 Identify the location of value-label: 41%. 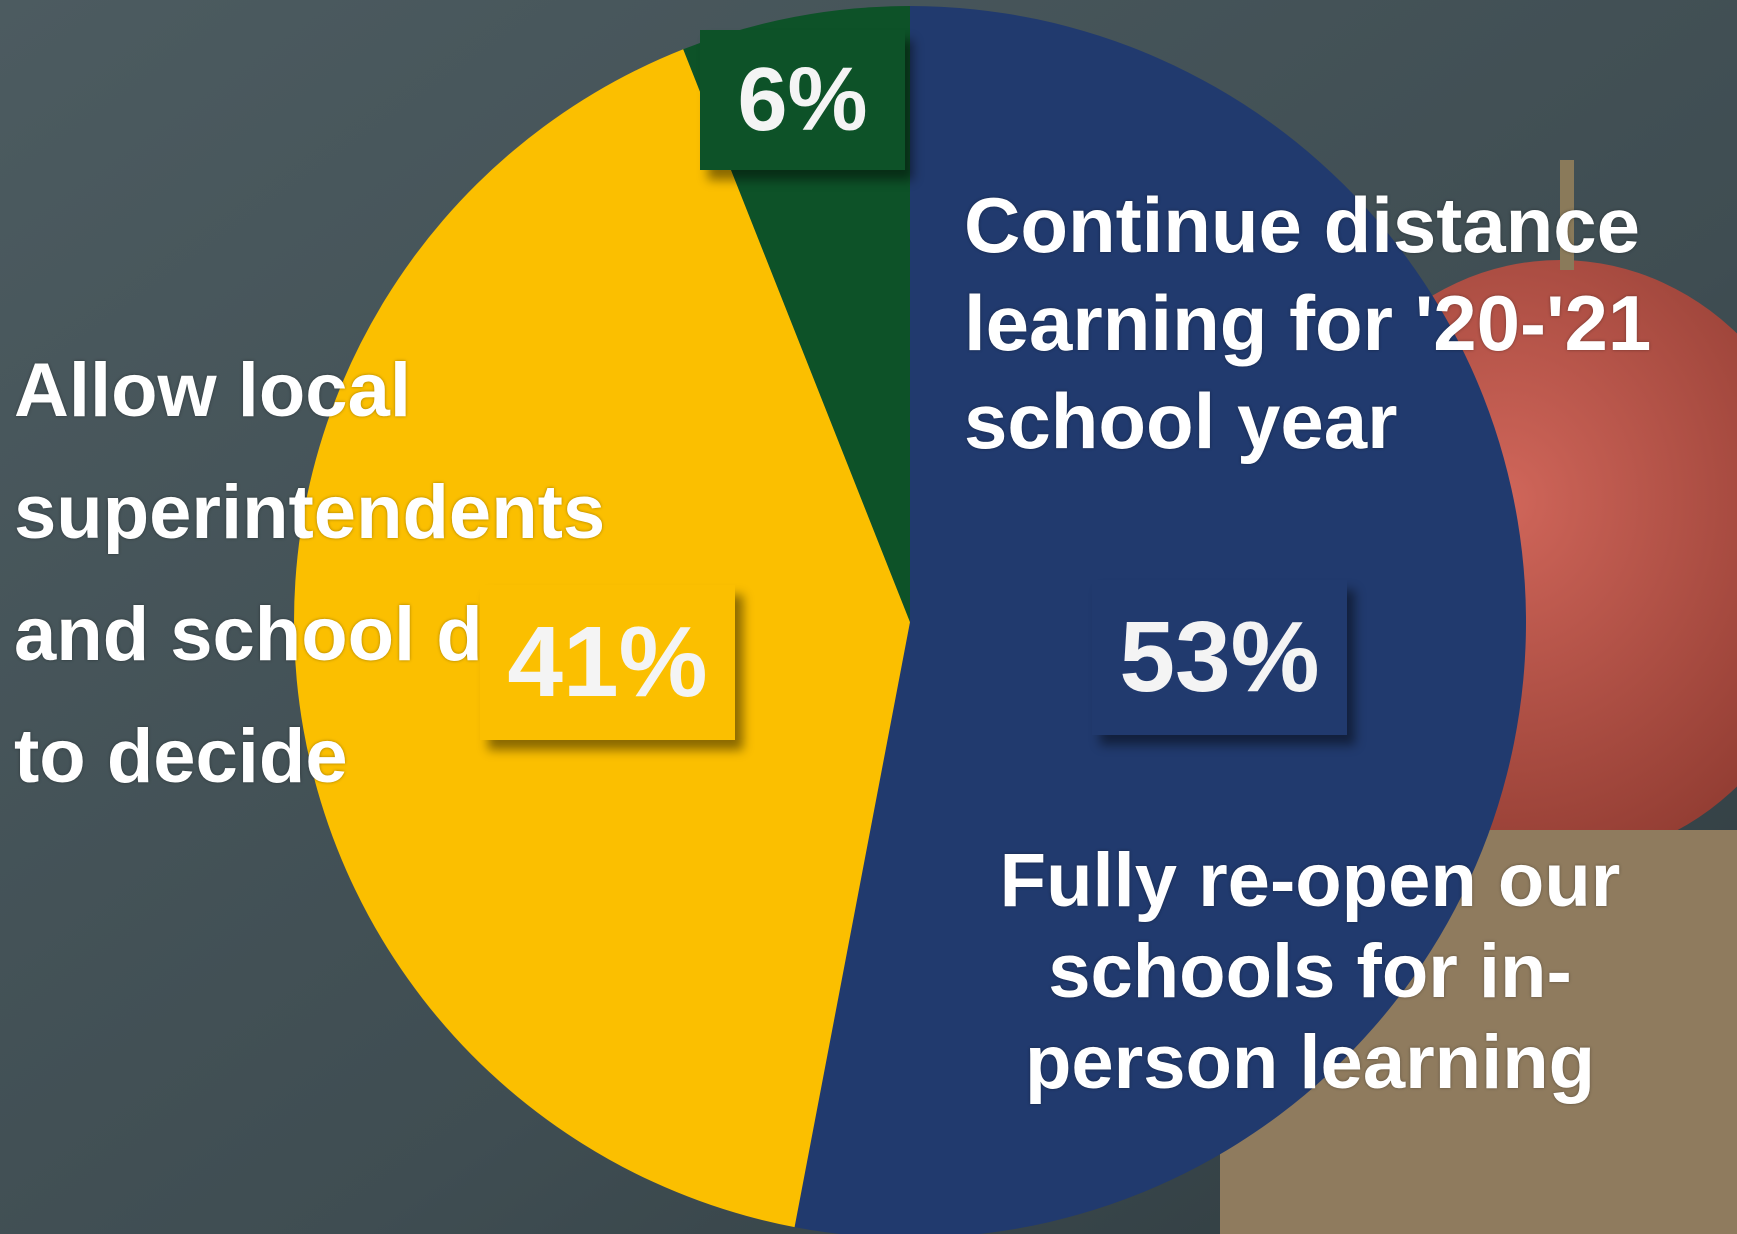
(607, 662).